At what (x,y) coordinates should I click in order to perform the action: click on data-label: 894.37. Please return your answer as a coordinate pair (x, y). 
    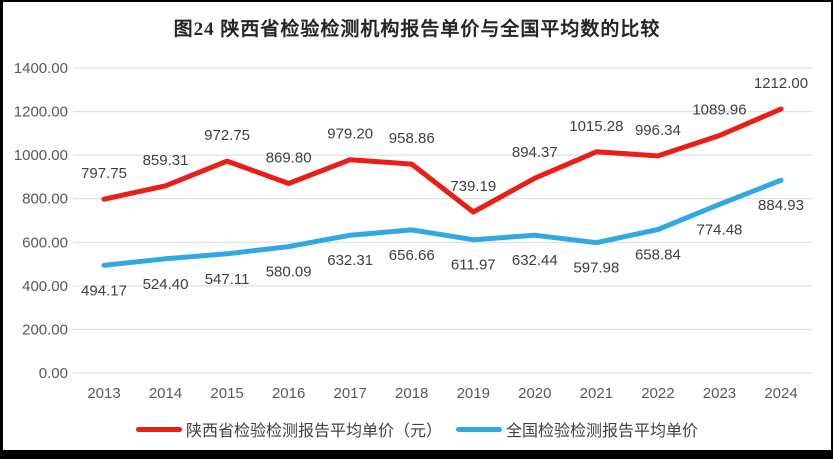
    Looking at the image, I should click on (535, 152).